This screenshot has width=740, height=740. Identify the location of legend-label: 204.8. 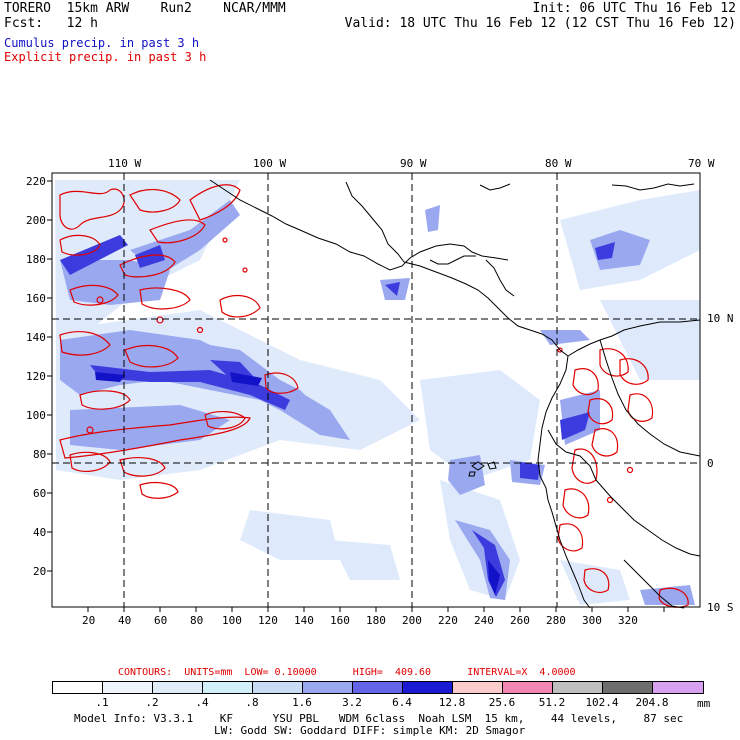
(652, 702).